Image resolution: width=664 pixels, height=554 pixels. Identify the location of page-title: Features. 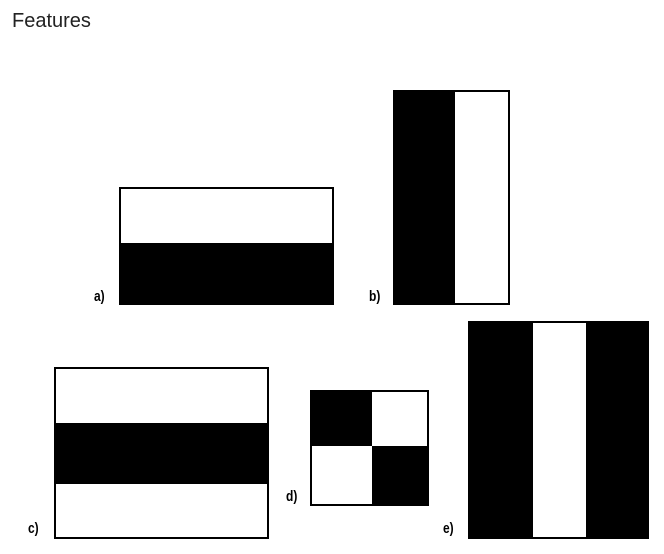
(51, 21).